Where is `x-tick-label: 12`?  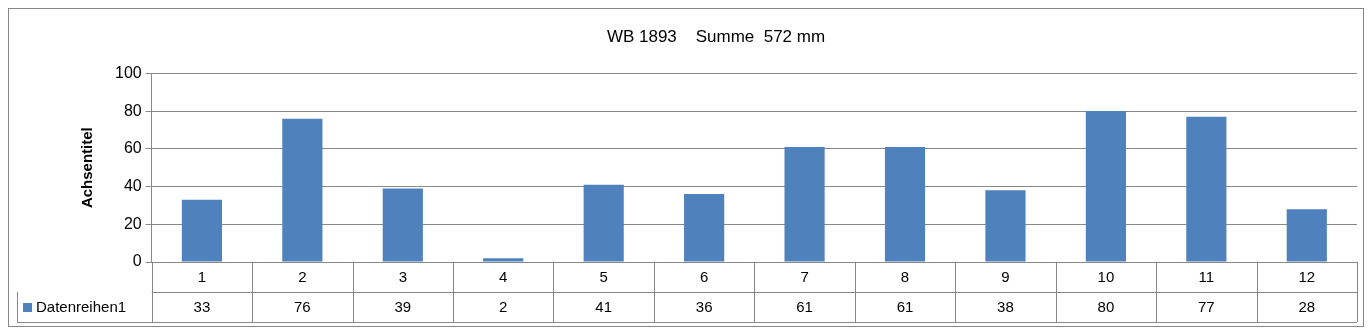 x-tick-label: 12 is located at coordinates (1307, 277).